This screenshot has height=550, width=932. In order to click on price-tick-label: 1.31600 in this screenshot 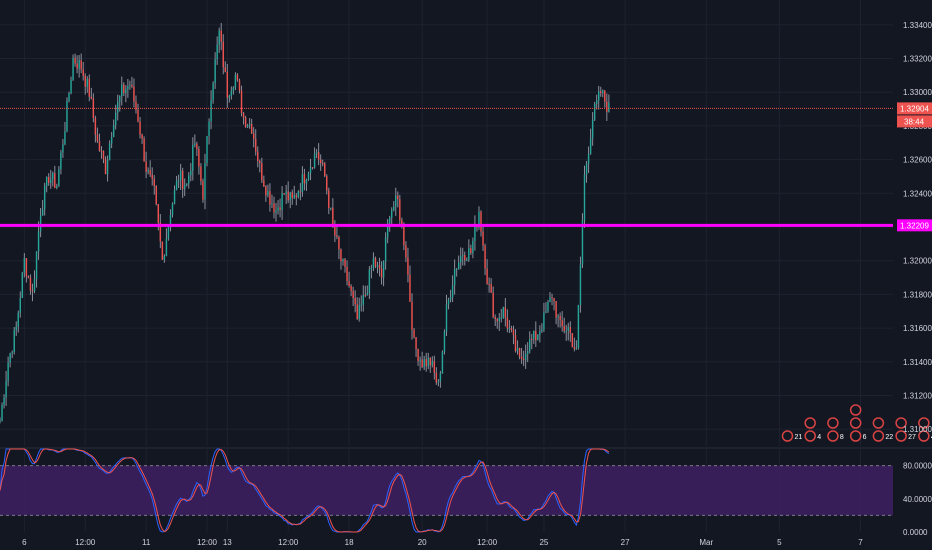, I will do `click(917, 328)`.